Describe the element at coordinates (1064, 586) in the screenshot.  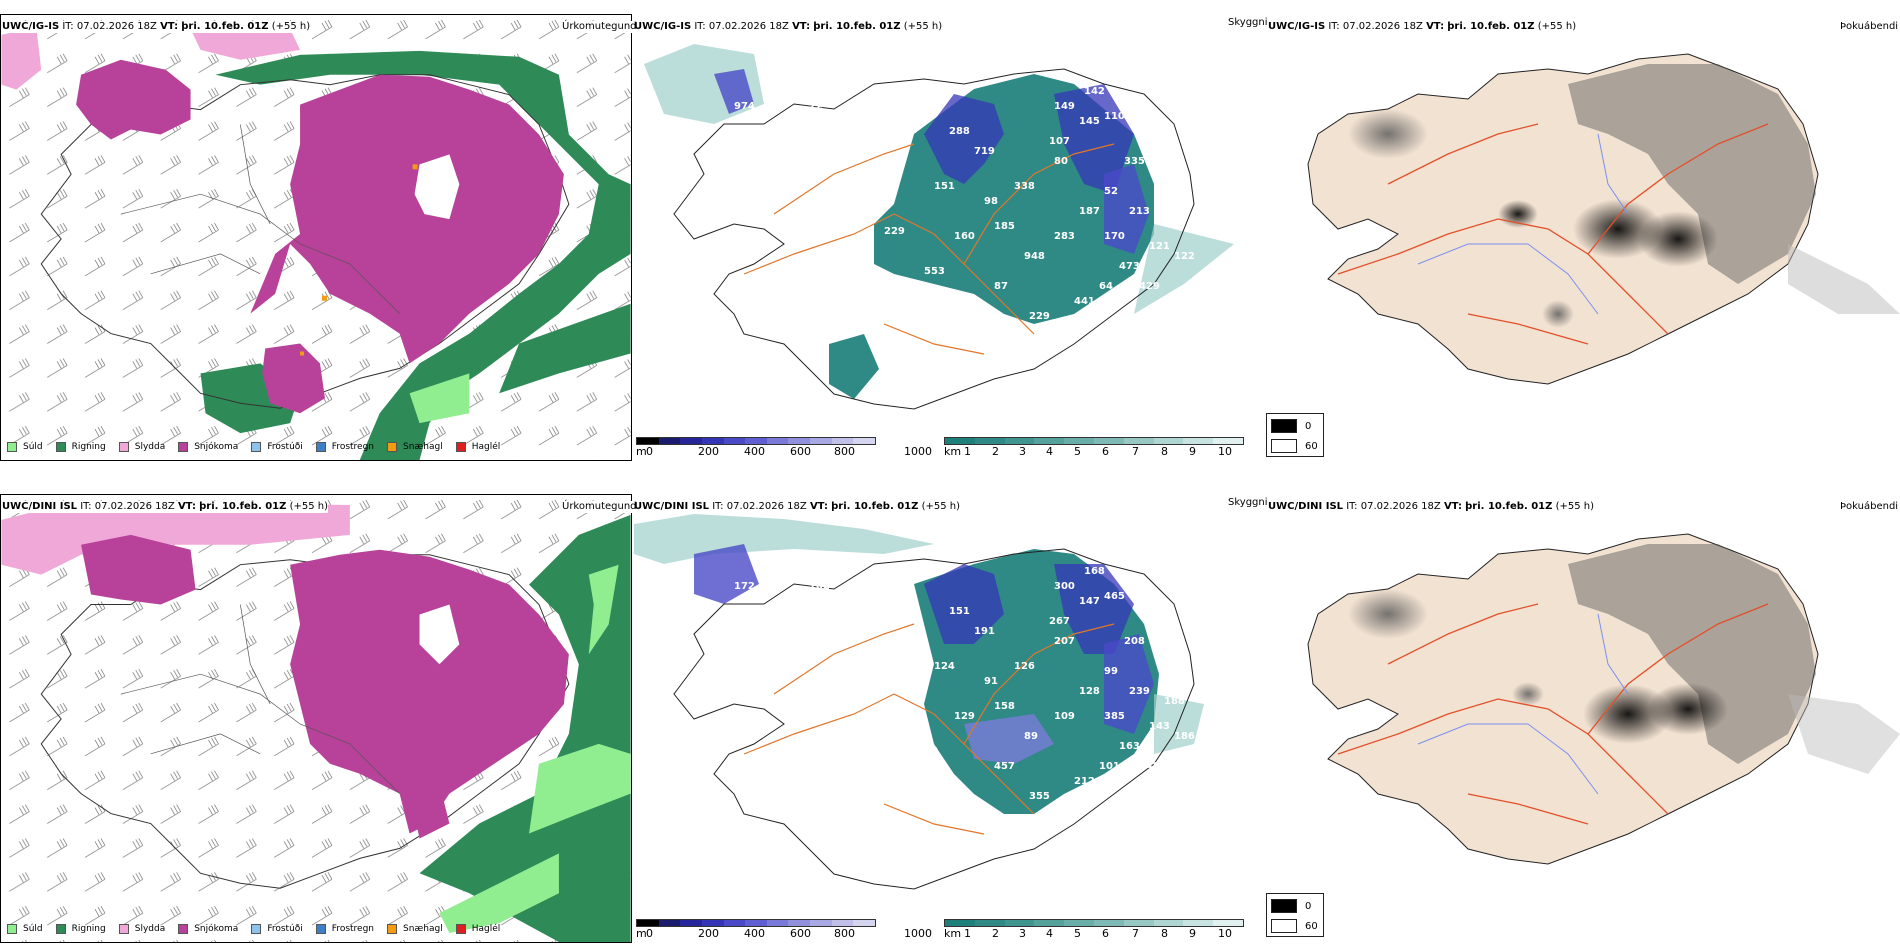
I see `cloud-top-label: 300` at that location.